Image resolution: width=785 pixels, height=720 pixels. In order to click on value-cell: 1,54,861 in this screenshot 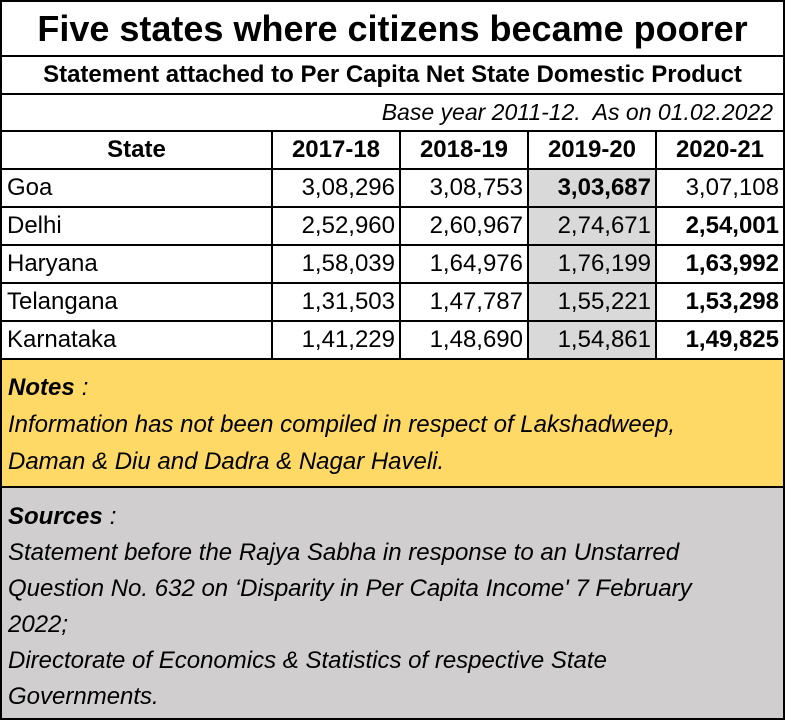, I will do `click(591, 340)`.